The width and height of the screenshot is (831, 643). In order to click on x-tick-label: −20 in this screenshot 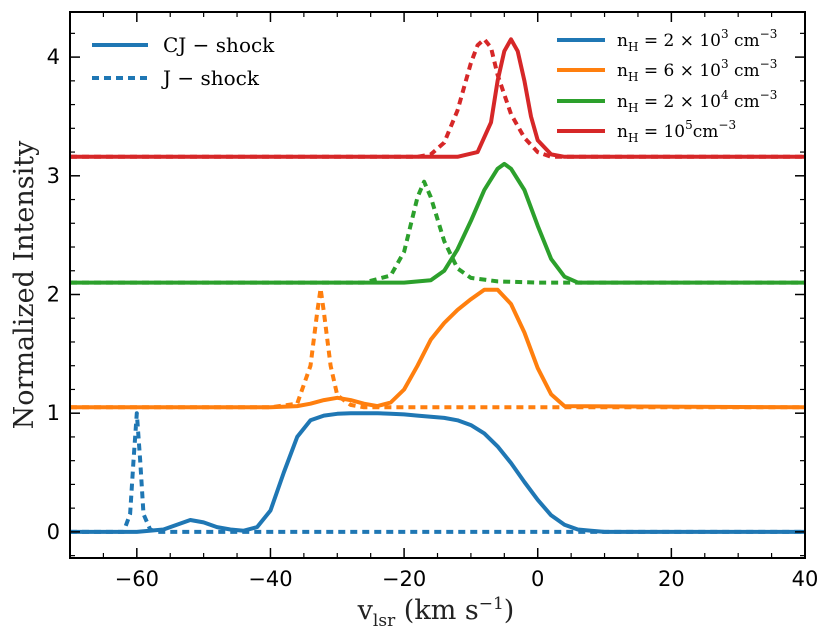, I will do `click(404, 579)`.